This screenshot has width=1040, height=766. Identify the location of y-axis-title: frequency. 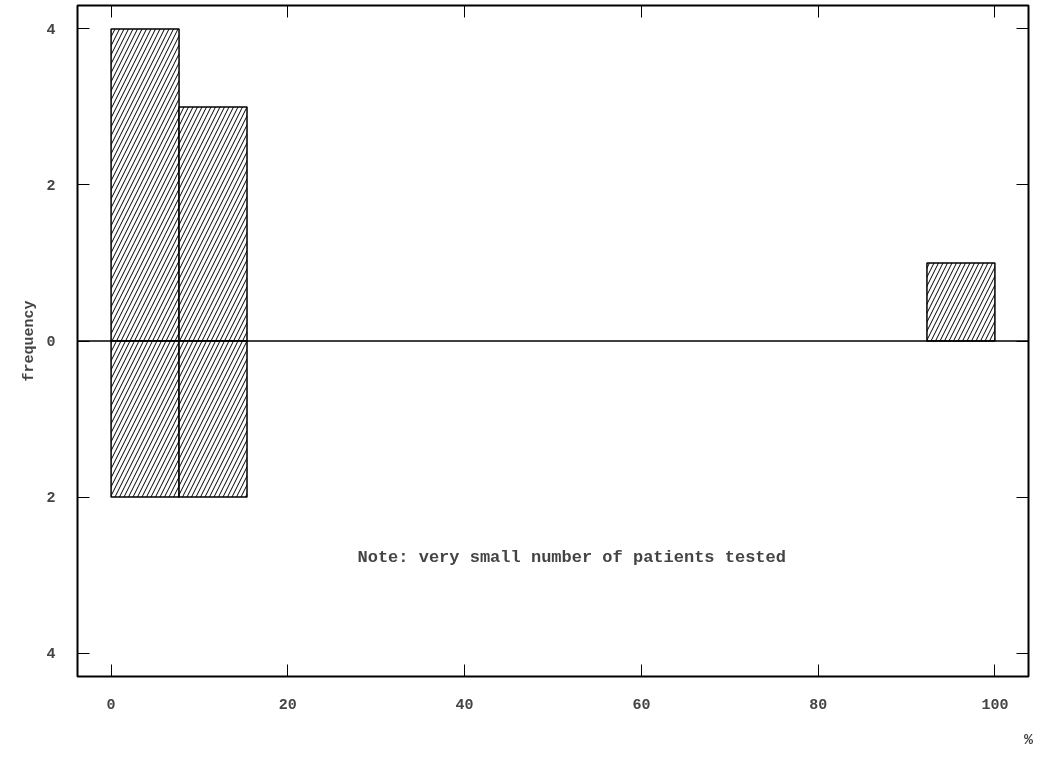
(30, 341).